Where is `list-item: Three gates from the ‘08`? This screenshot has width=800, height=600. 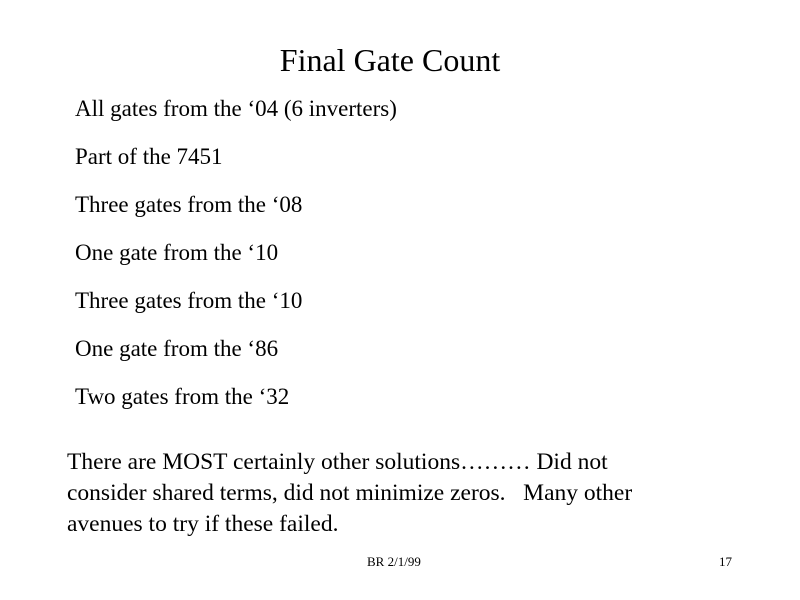
list-item: Three gates from the ‘08 is located at coordinates (189, 204).